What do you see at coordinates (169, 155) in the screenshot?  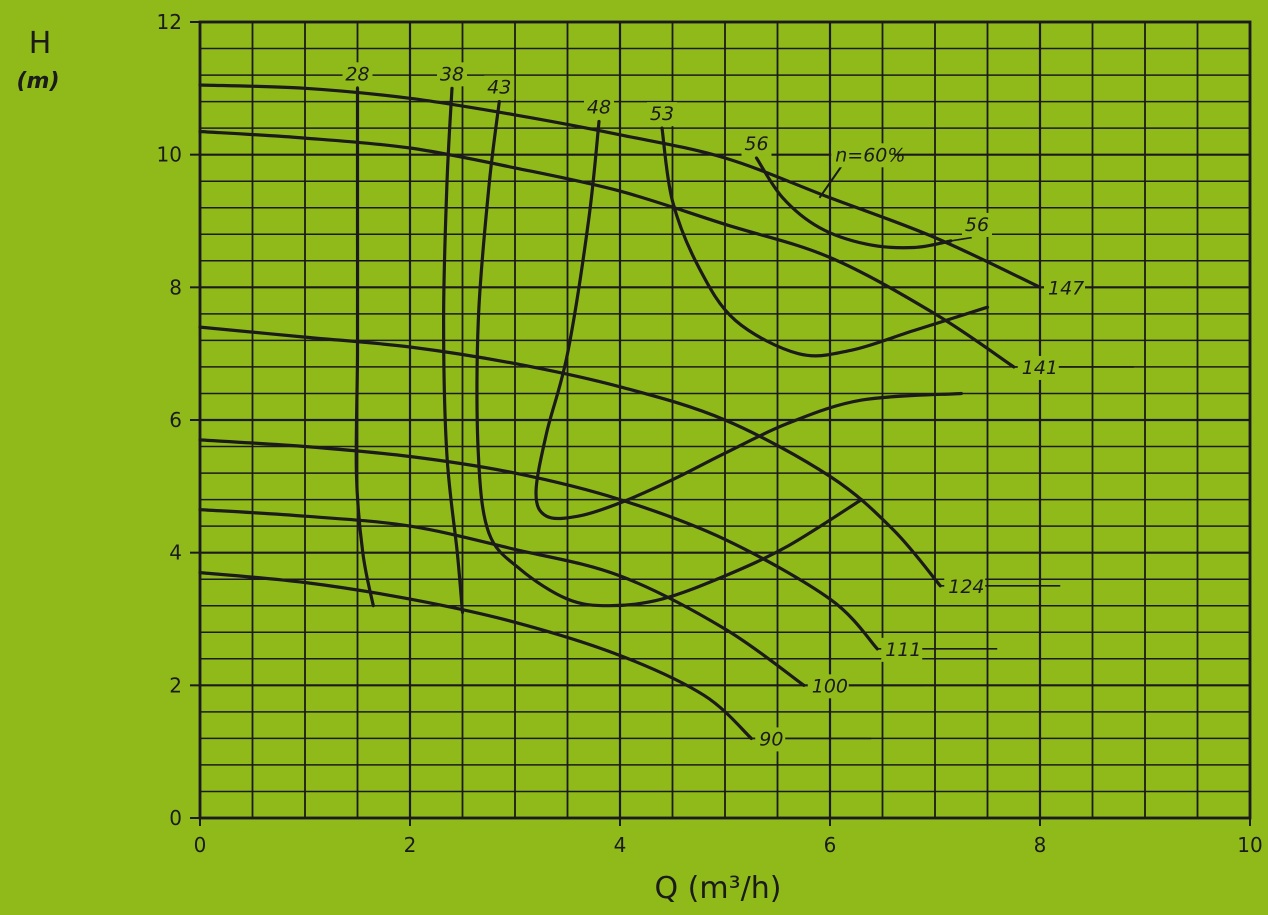 I see `y-tick-label: 10` at bounding box center [169, 155].